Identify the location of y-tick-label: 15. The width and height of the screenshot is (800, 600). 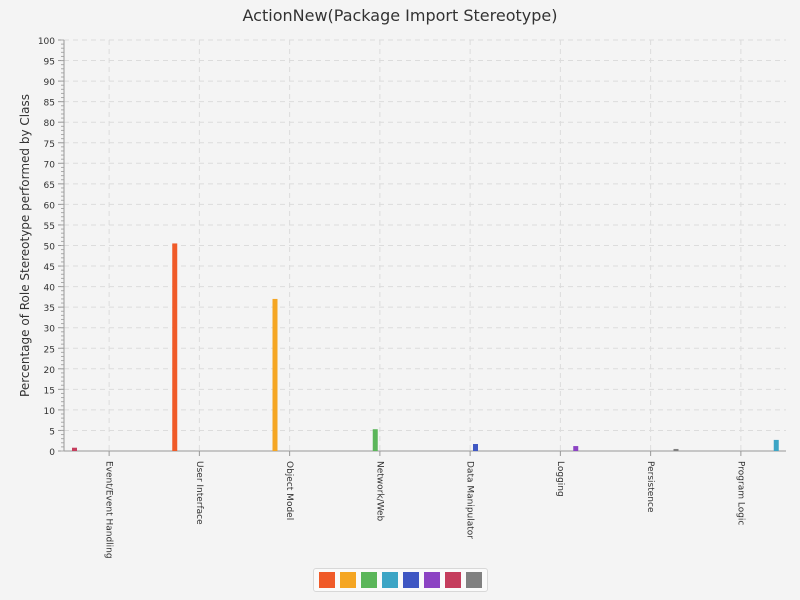
(49, 391).